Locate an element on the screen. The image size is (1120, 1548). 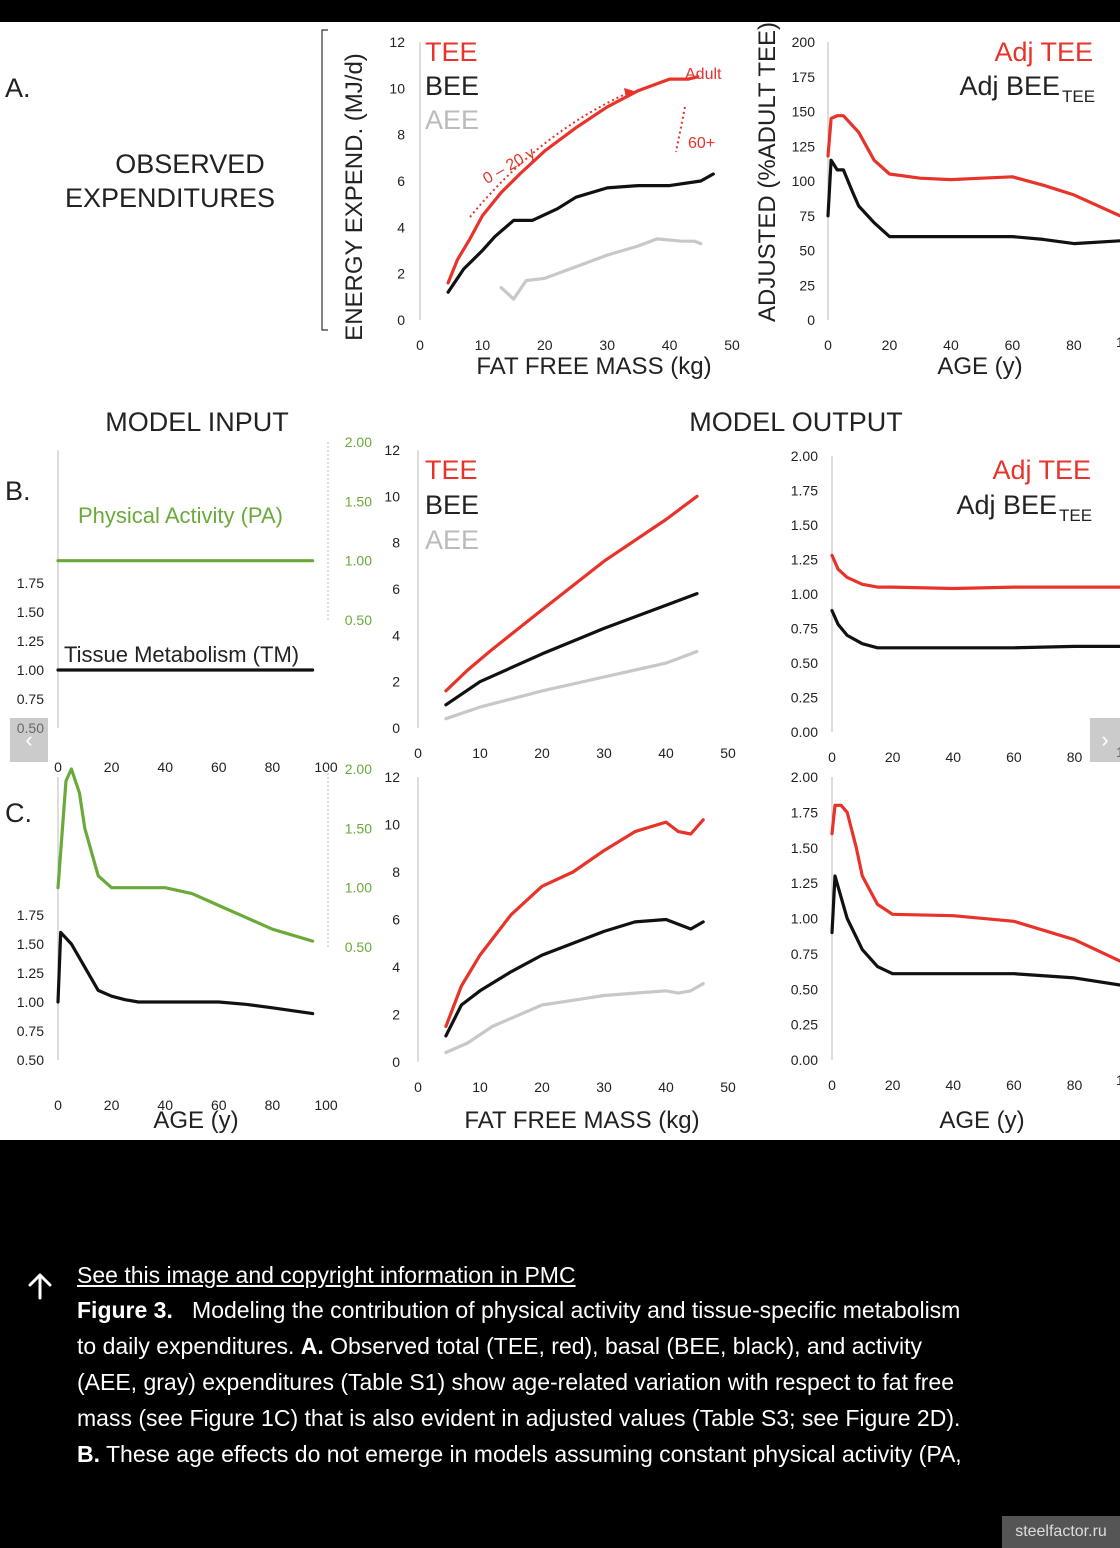
ffm-axis-label-c: FAT FREE MASS (kg) is located at coordinates (581, 1120).